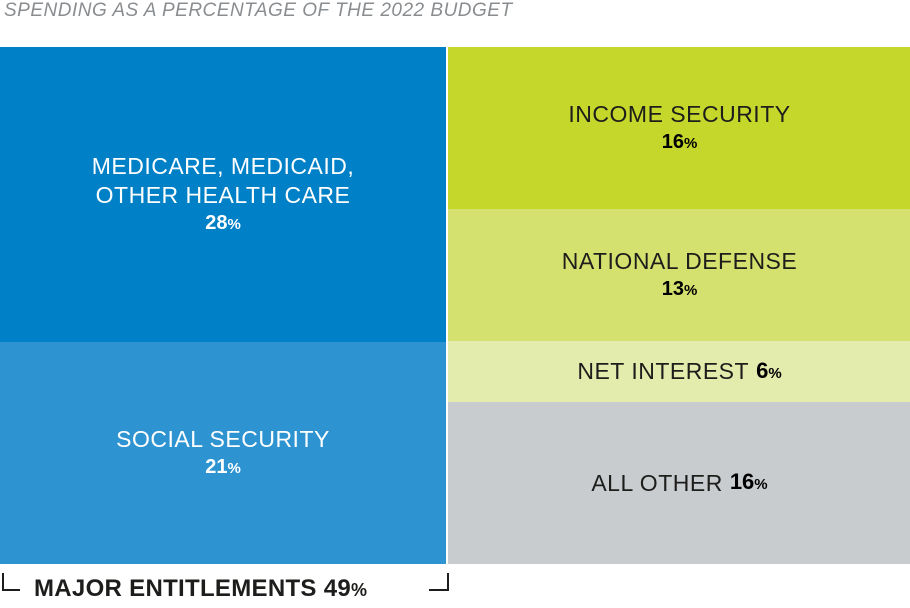 This screenshot has height=608, width=910. I want to click on tile-income-security: INCOME SECURITY 16%, so click(679, 128).